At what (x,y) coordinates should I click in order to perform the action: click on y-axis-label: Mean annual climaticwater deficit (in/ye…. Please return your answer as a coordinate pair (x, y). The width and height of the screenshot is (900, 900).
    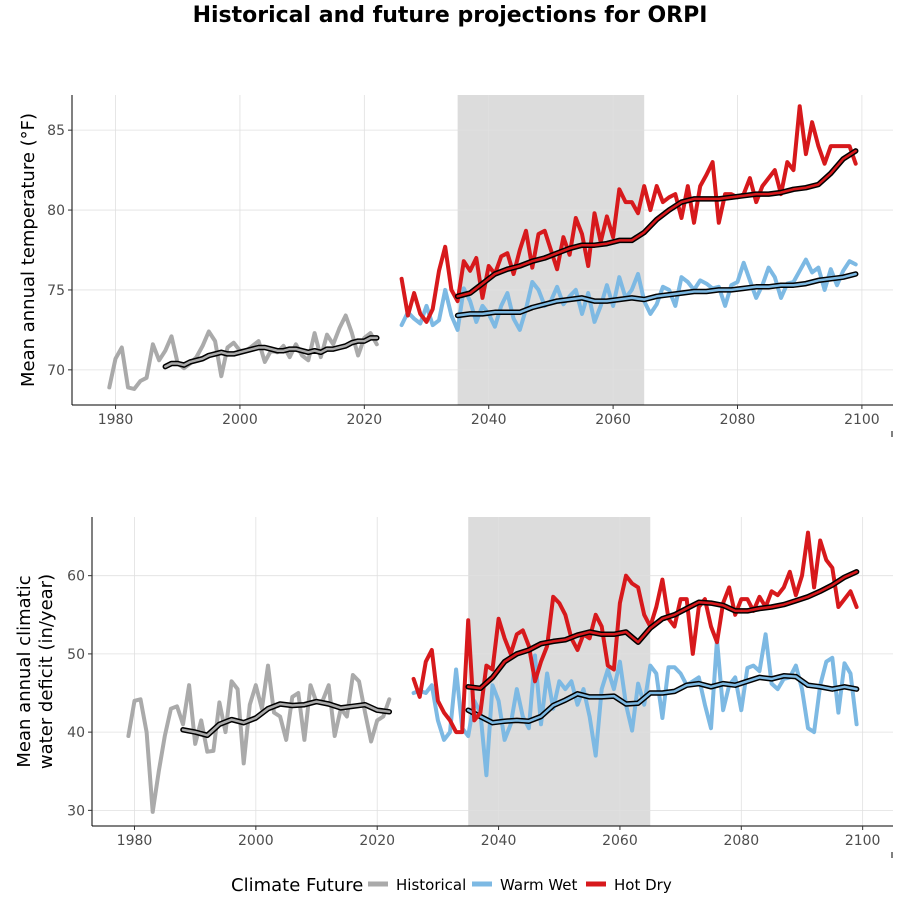
    Looking at the image, I should click on (35, 671).